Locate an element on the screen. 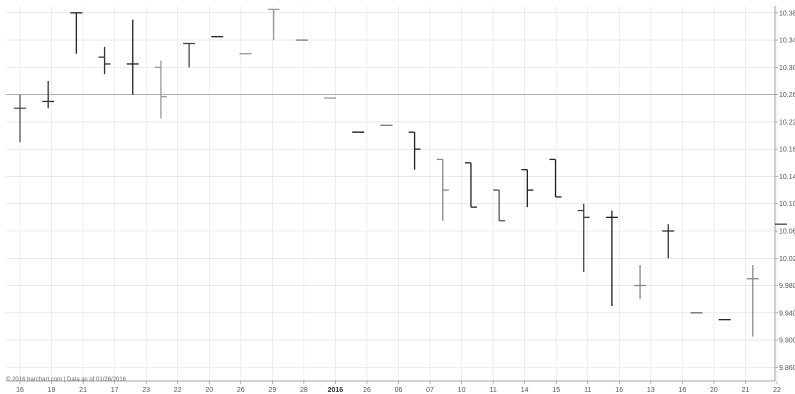  y-tick-label: 9.980 is located at coordinates (787, 286).